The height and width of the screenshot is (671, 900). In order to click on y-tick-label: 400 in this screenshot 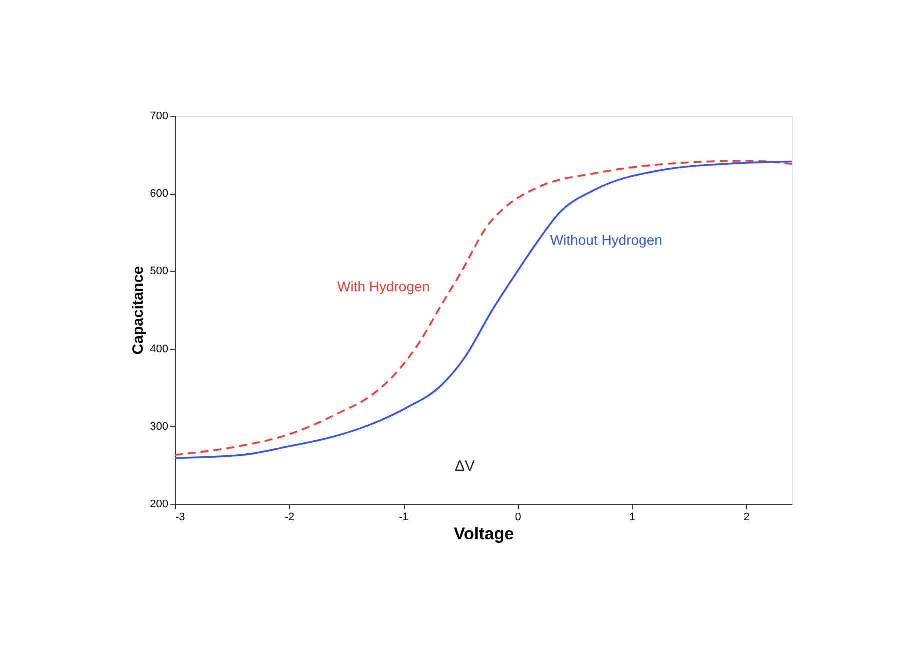, I will do `click(159, 349)`.